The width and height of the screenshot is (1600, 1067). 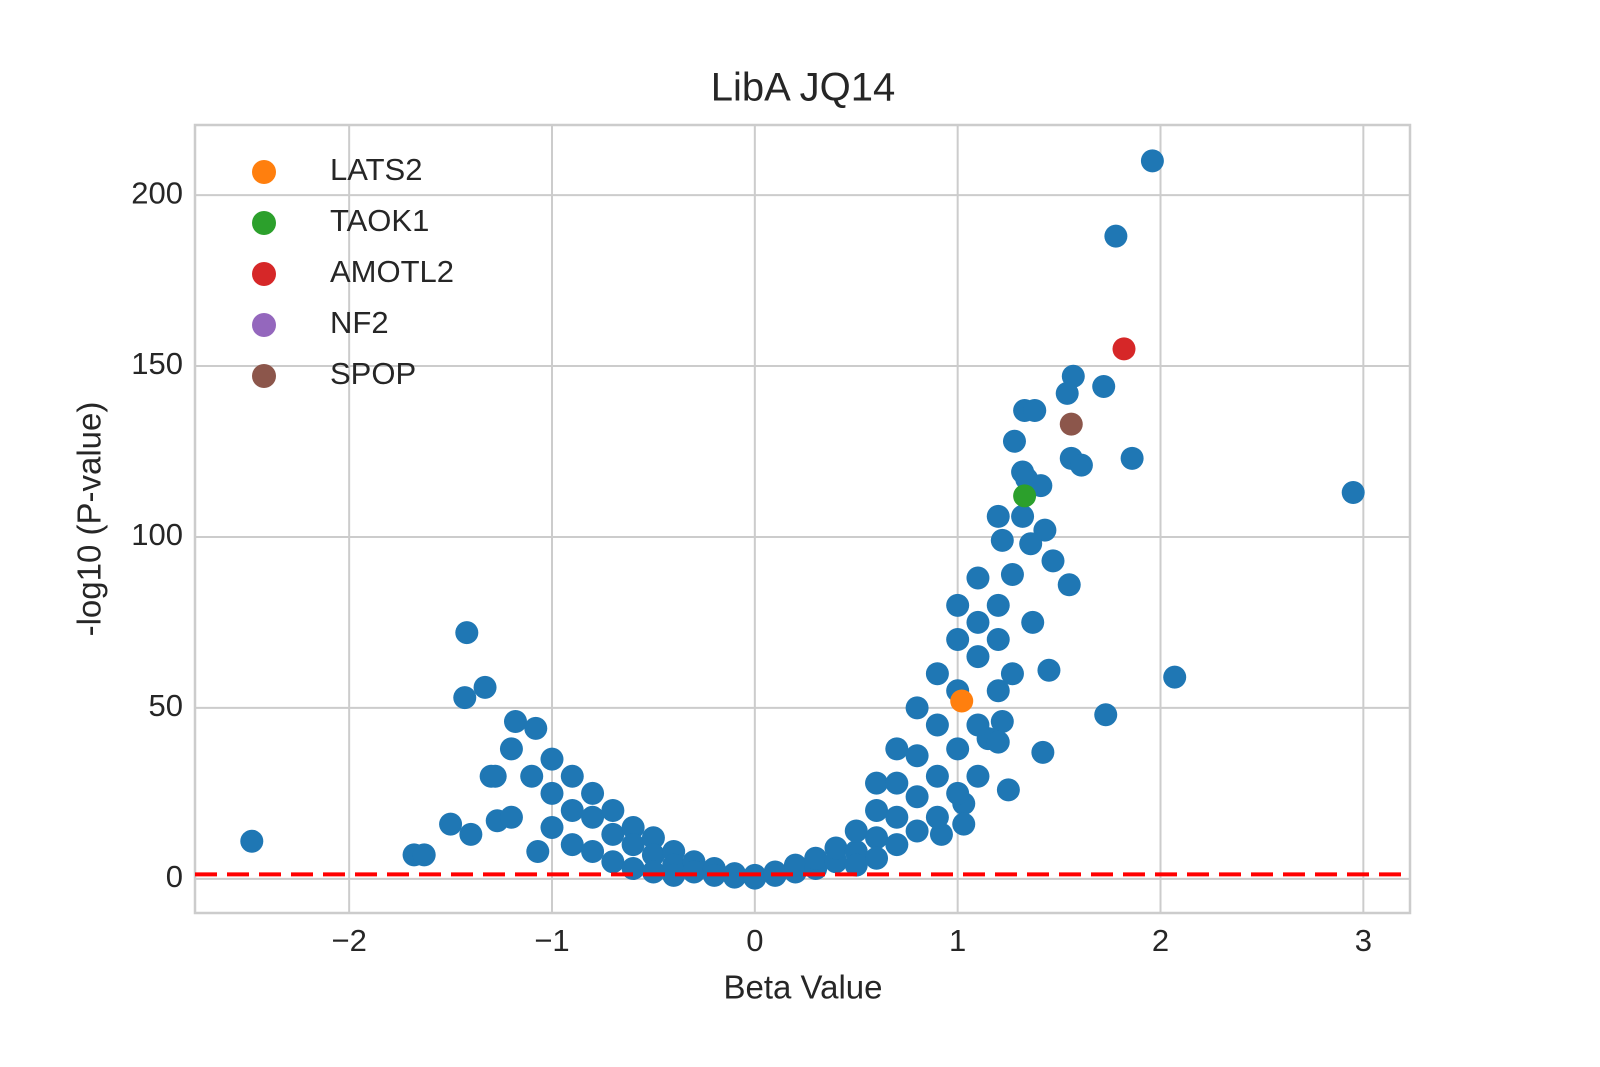 What do you see at coordinates (157, 192) in the screenshot?
I see `y-tick-label: 200` at bounding box center [157, 192].